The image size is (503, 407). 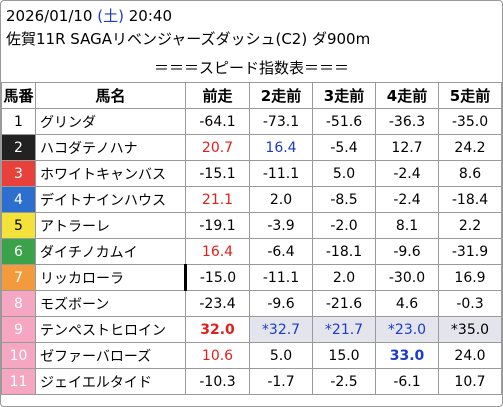 What do you see at coordinates (470, 225) in the screenshot?
I see `speed-value: 2.2` at bounding box center [470, 225].